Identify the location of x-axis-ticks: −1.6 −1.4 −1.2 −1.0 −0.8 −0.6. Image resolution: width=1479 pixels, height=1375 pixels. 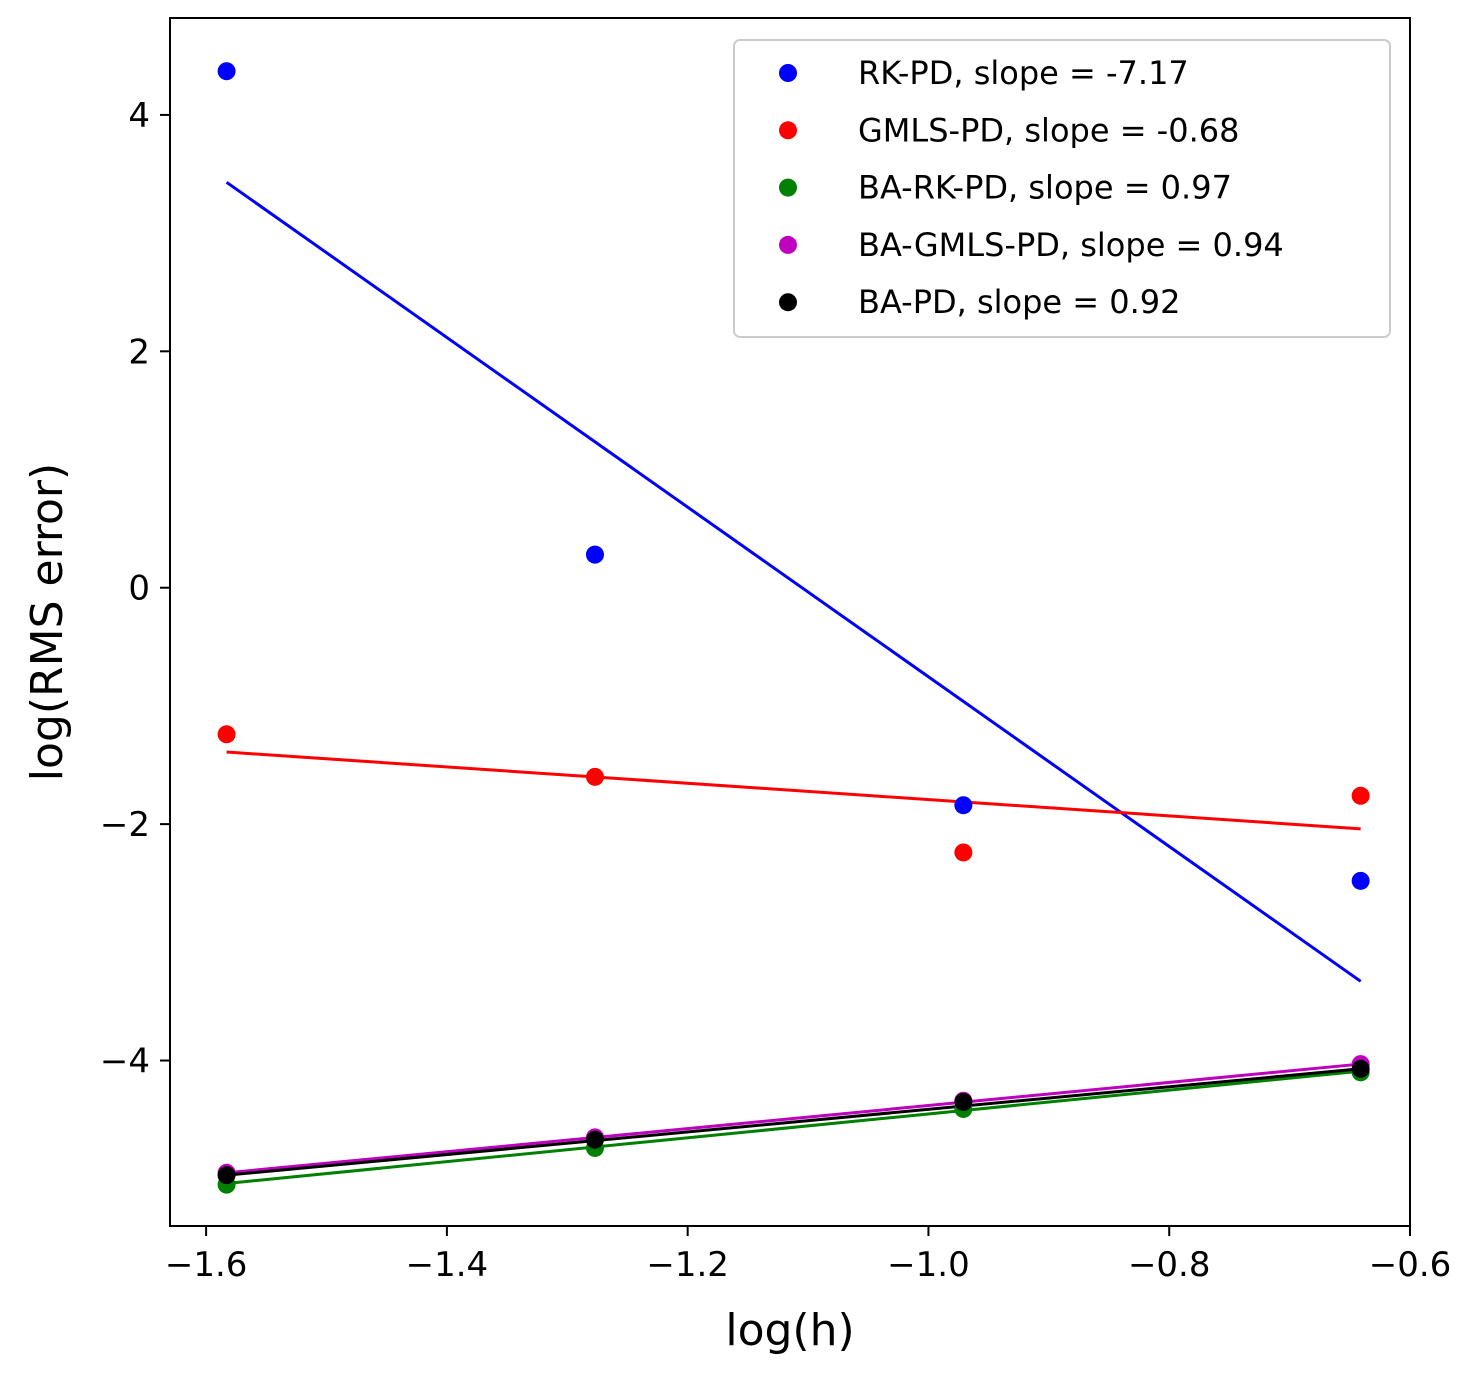
(808, 1255).